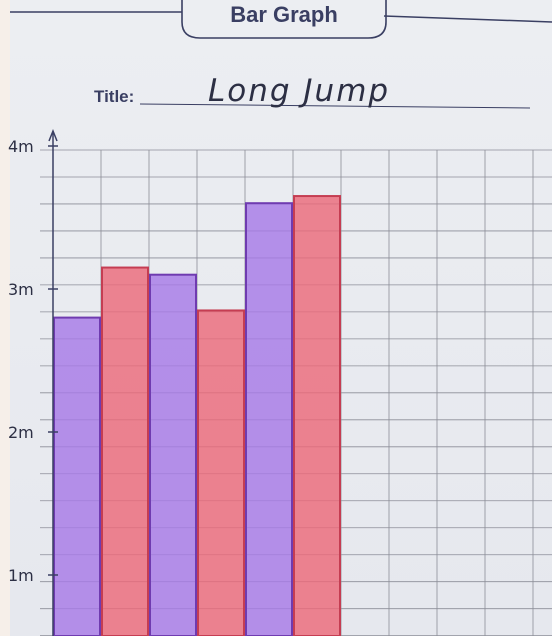 The image size is (552, 636). Describe the element at coordinates (284, 14) in the screenshot. I see `page-heading: Bar Graph` at that location.